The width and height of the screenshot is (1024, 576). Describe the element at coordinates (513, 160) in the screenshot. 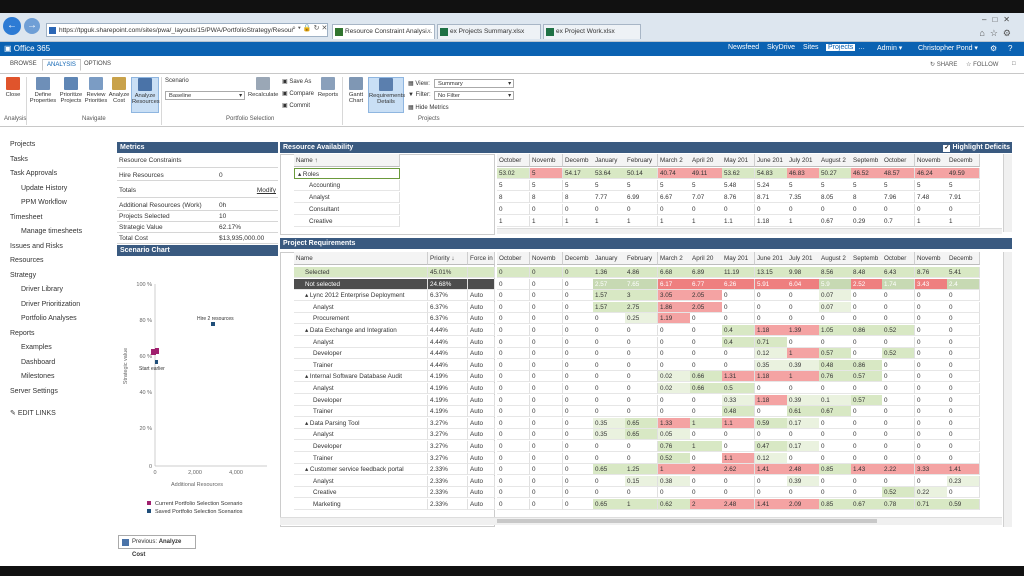

I see `ra-month-header: October` at that location.